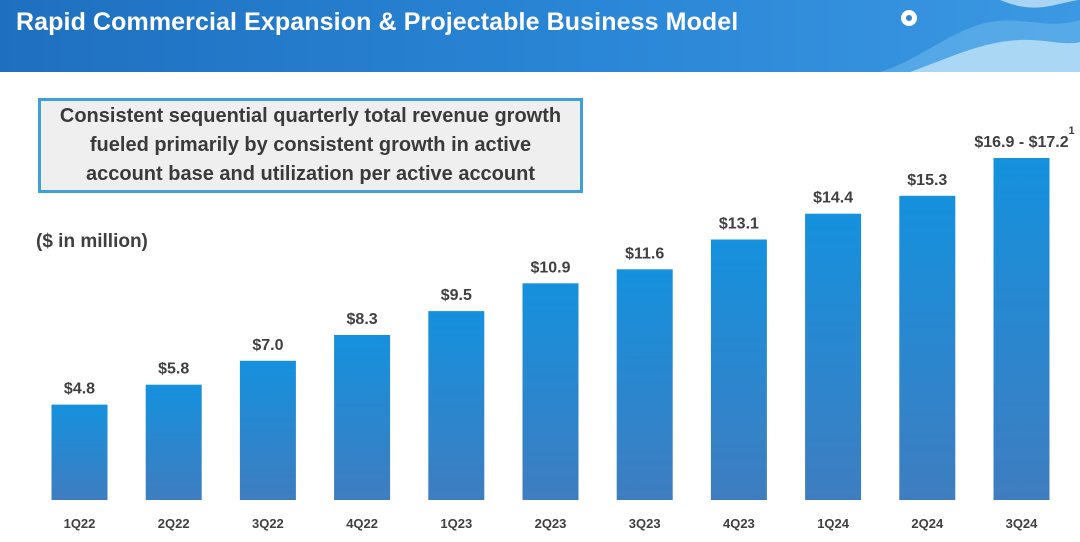  I want to click on bar-1Q24, so click(833, 356).